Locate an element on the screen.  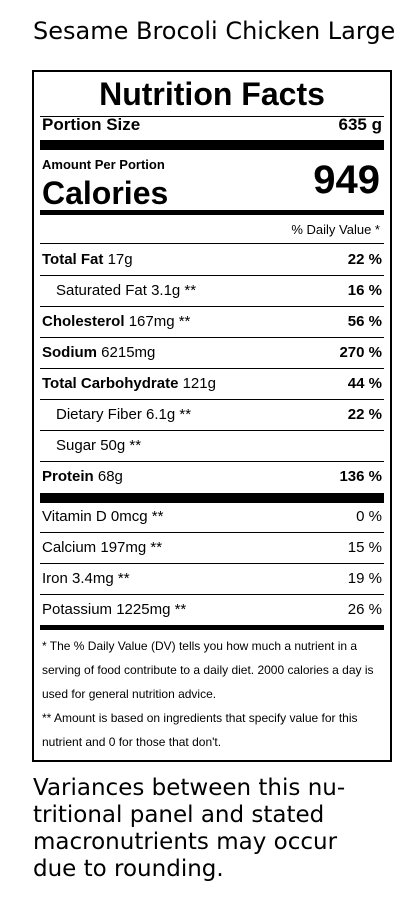
nutrient-dv: 270 % is located at coordinates (360, 352).